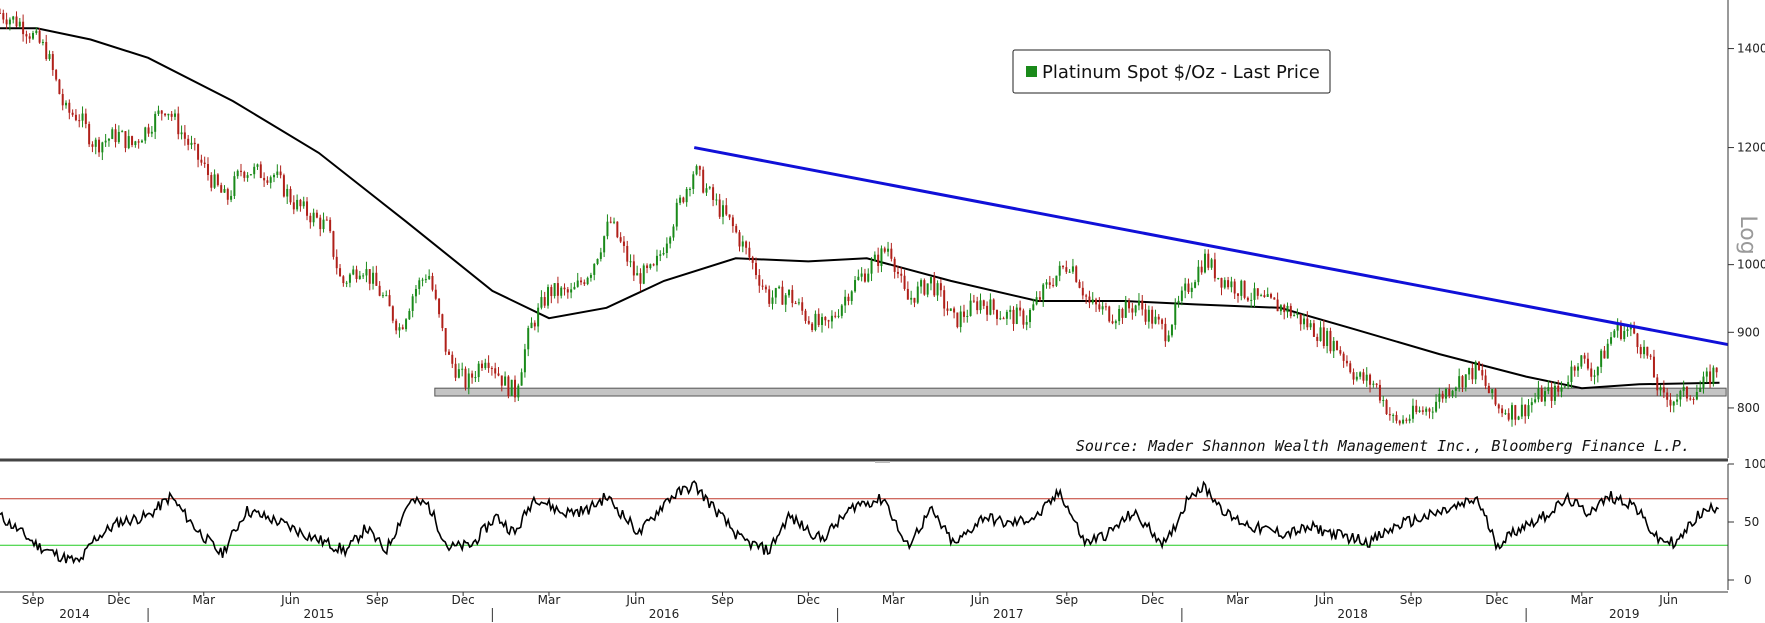  What do you see at coordinates (290, 600) in the screenshot?
I see `month-label: Jun` at bounding box center [290, 600].